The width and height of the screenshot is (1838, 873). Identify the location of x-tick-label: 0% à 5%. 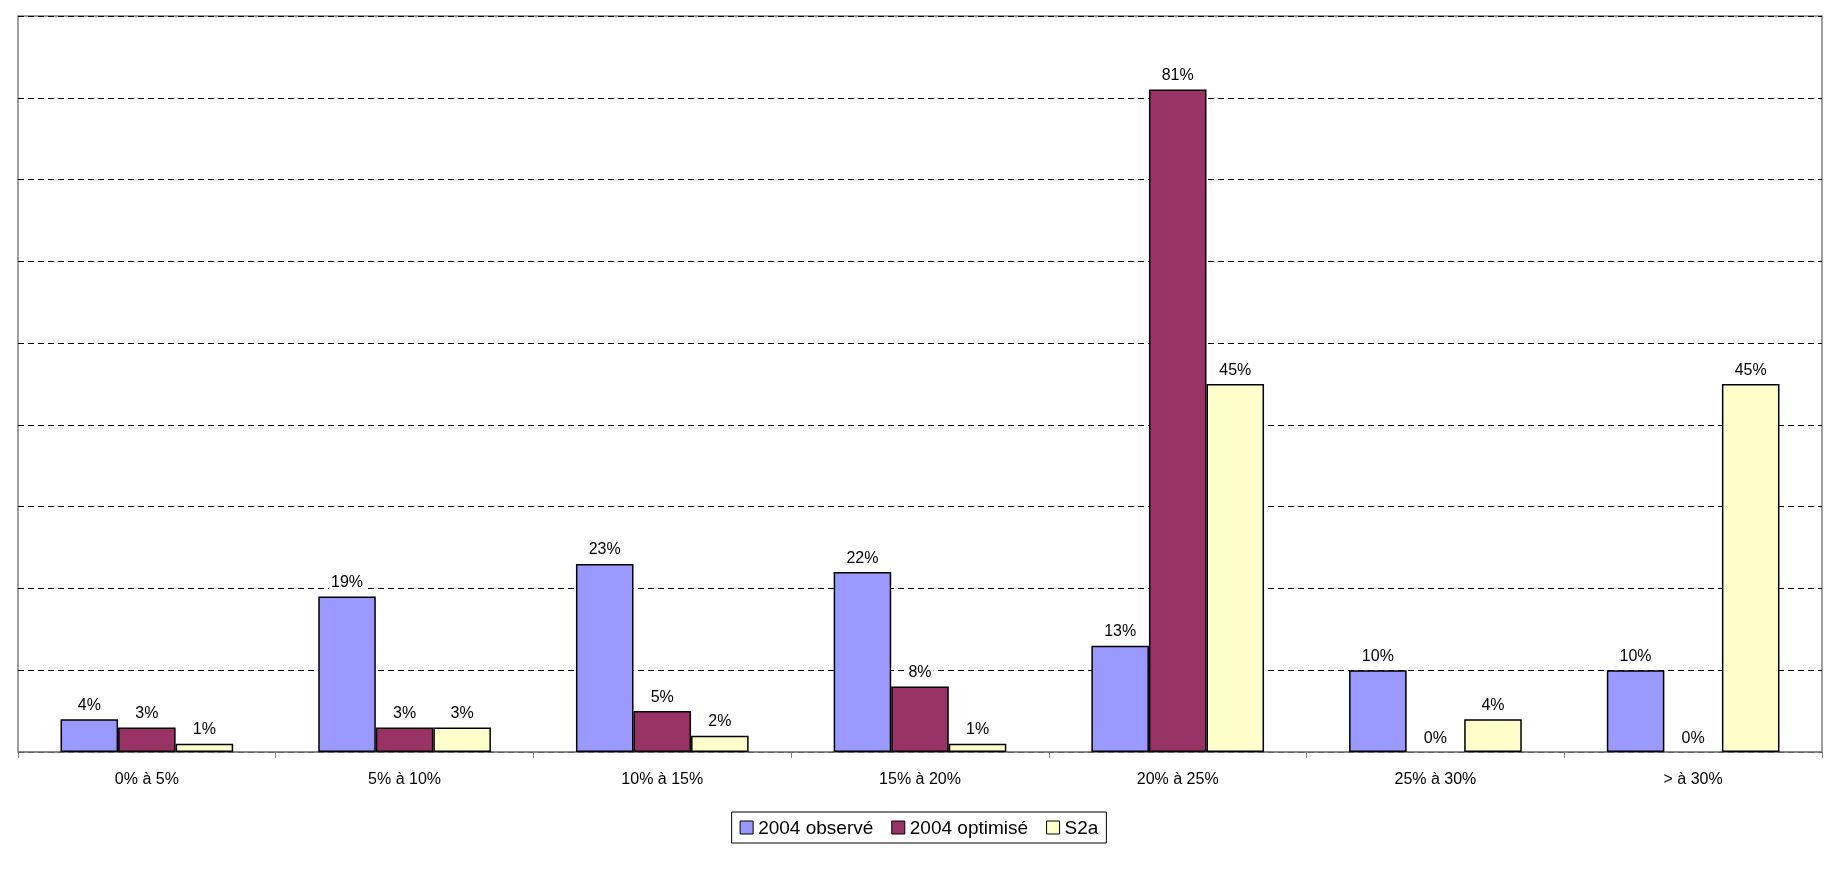
(146, 778).